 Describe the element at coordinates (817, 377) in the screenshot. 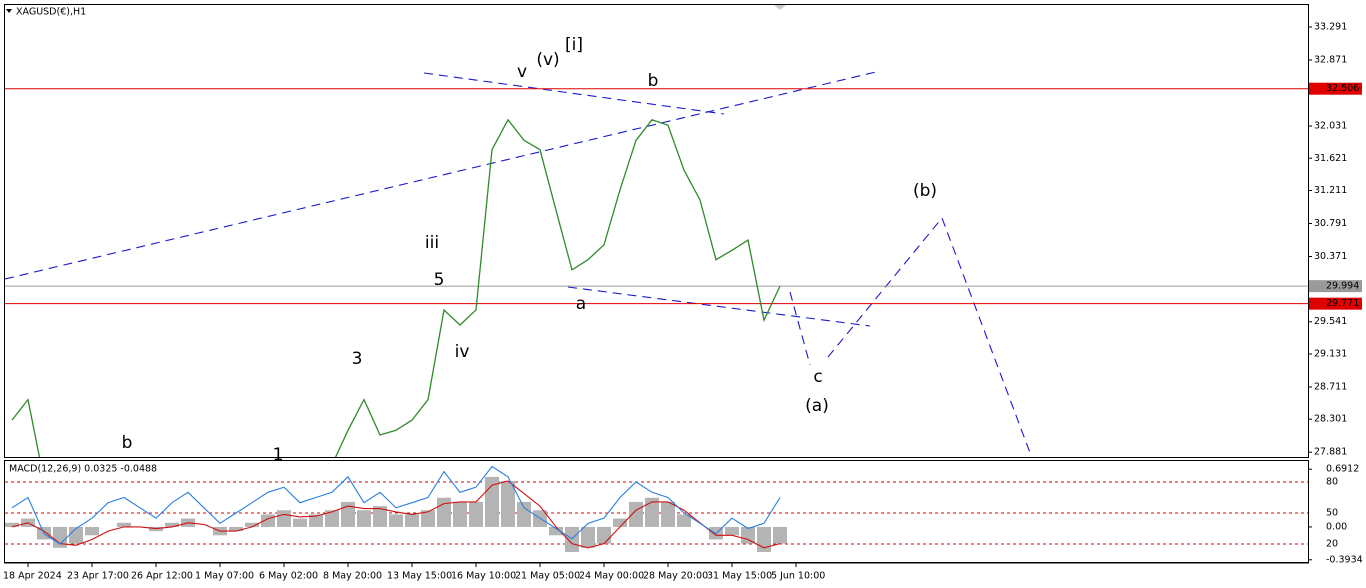

I see `wave-label: c` at that location.